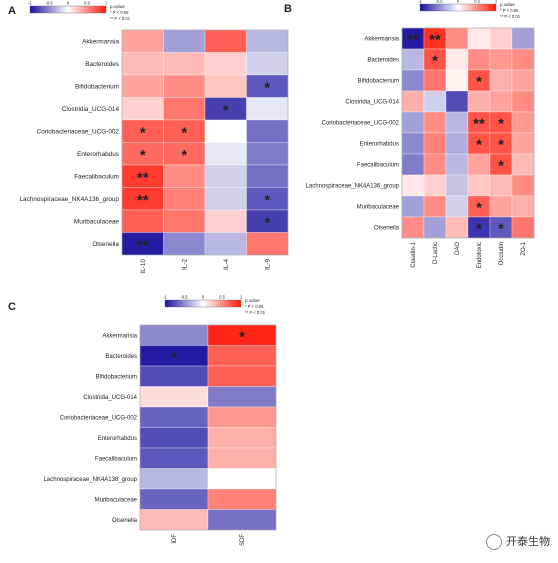 This screenshot has width=558, height=563. Describe the element at coordinates (110, 398) in the screenshot. I see `row-label: Clostridia_UCG-014` at that location.